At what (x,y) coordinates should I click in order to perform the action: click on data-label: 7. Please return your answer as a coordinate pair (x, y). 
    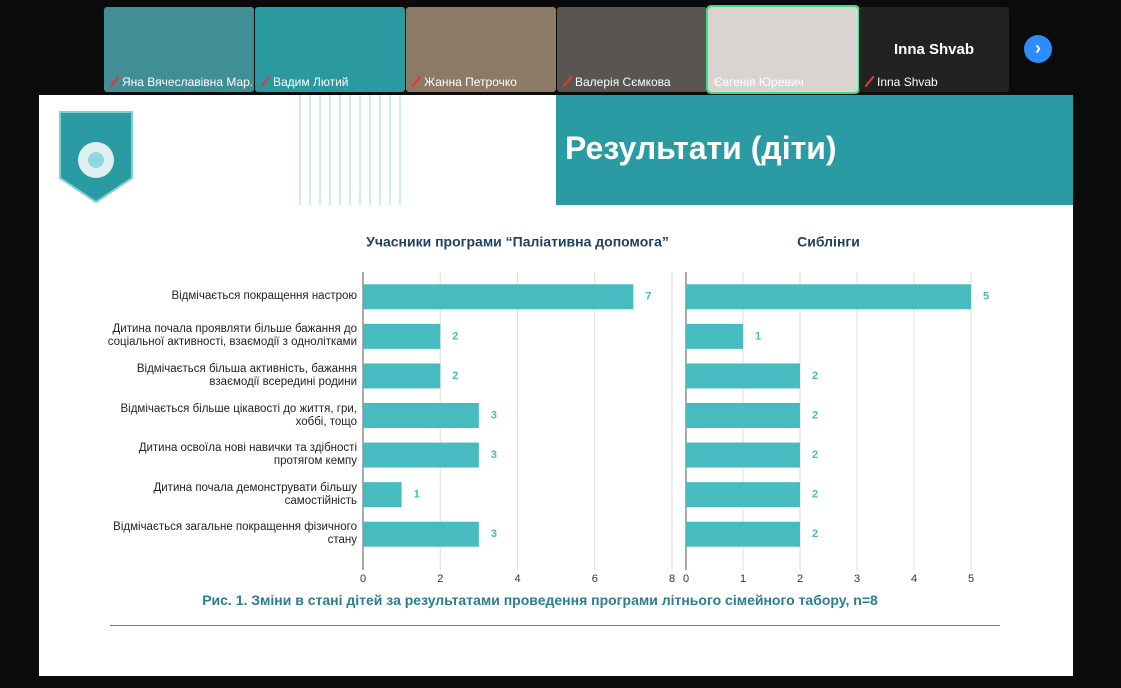
    Looking at the image, I should click on (648, 297).